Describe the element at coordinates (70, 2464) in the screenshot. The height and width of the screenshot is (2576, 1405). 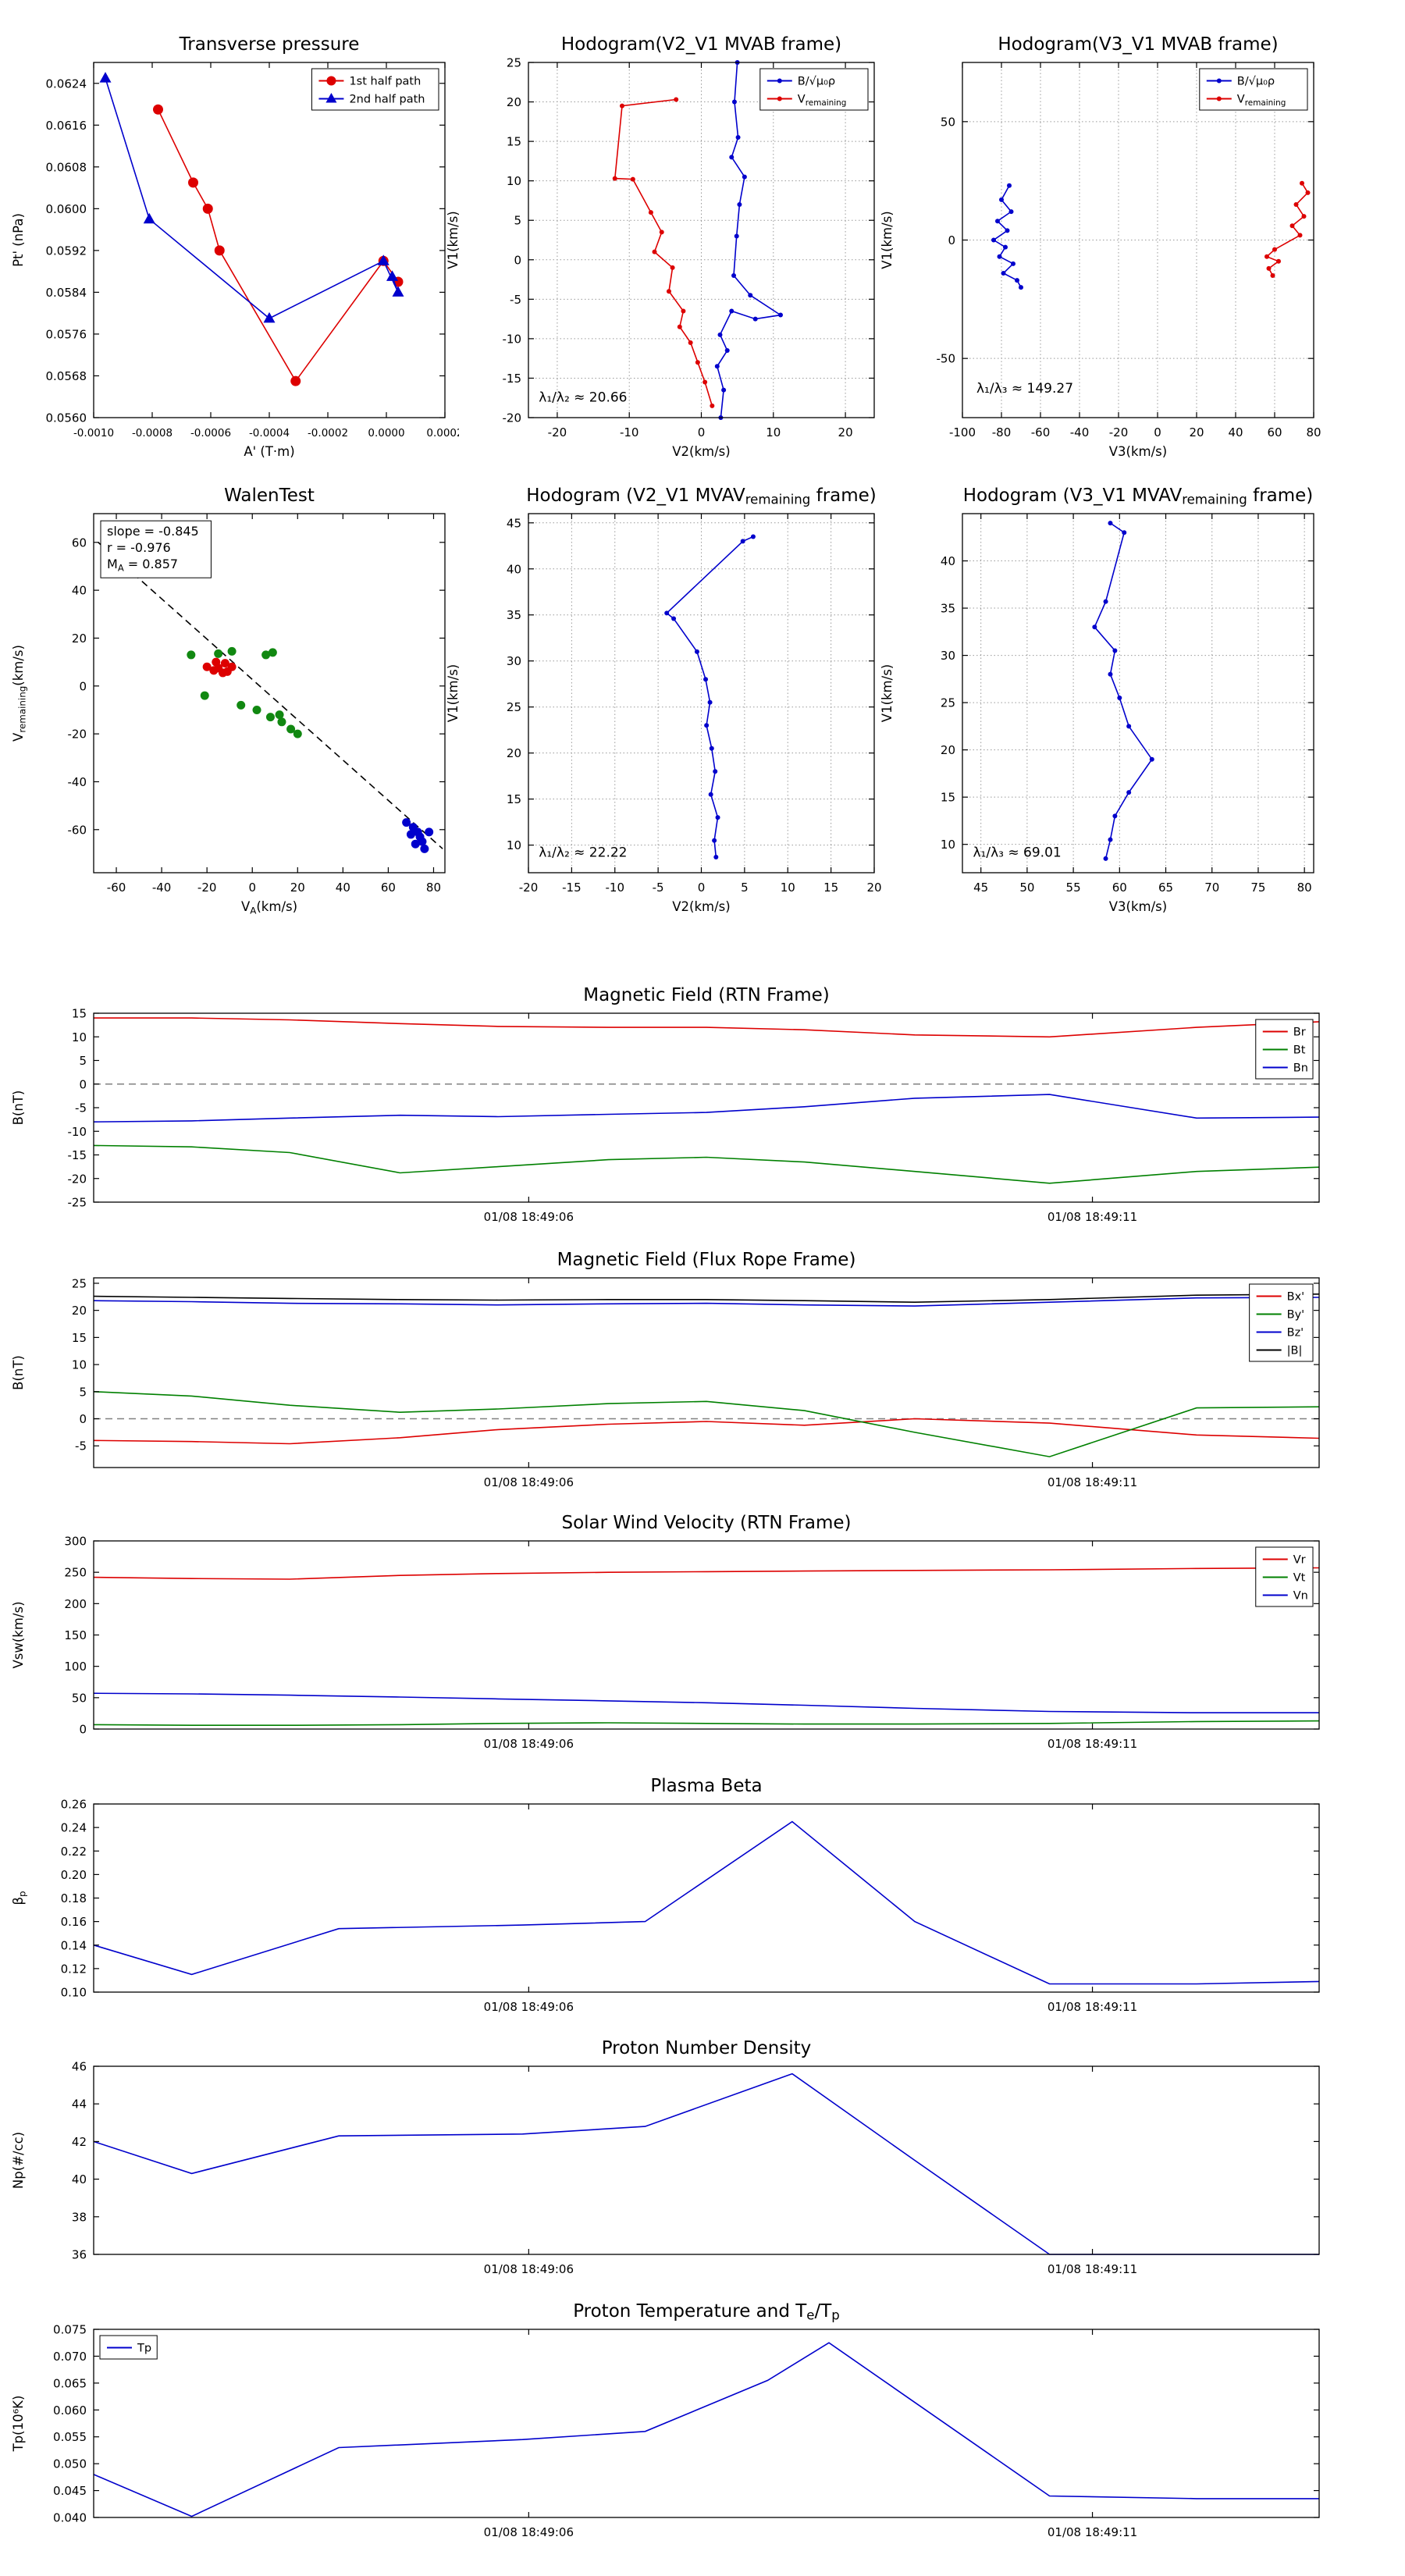
I see `svg-text: 0.050` at that location.